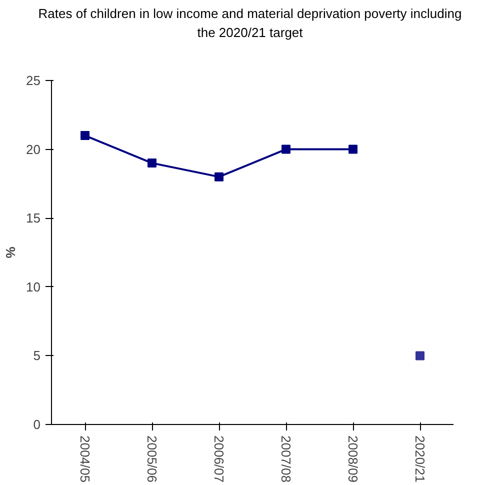 The height and width of the screenshot is (485, 495). What do you see at coordinates (250, 23) in the screenshot?
I see `chart-title: Rates of children in low income and material deprivation poverty including the 2020/21 target` at bounding box center [250, 23].